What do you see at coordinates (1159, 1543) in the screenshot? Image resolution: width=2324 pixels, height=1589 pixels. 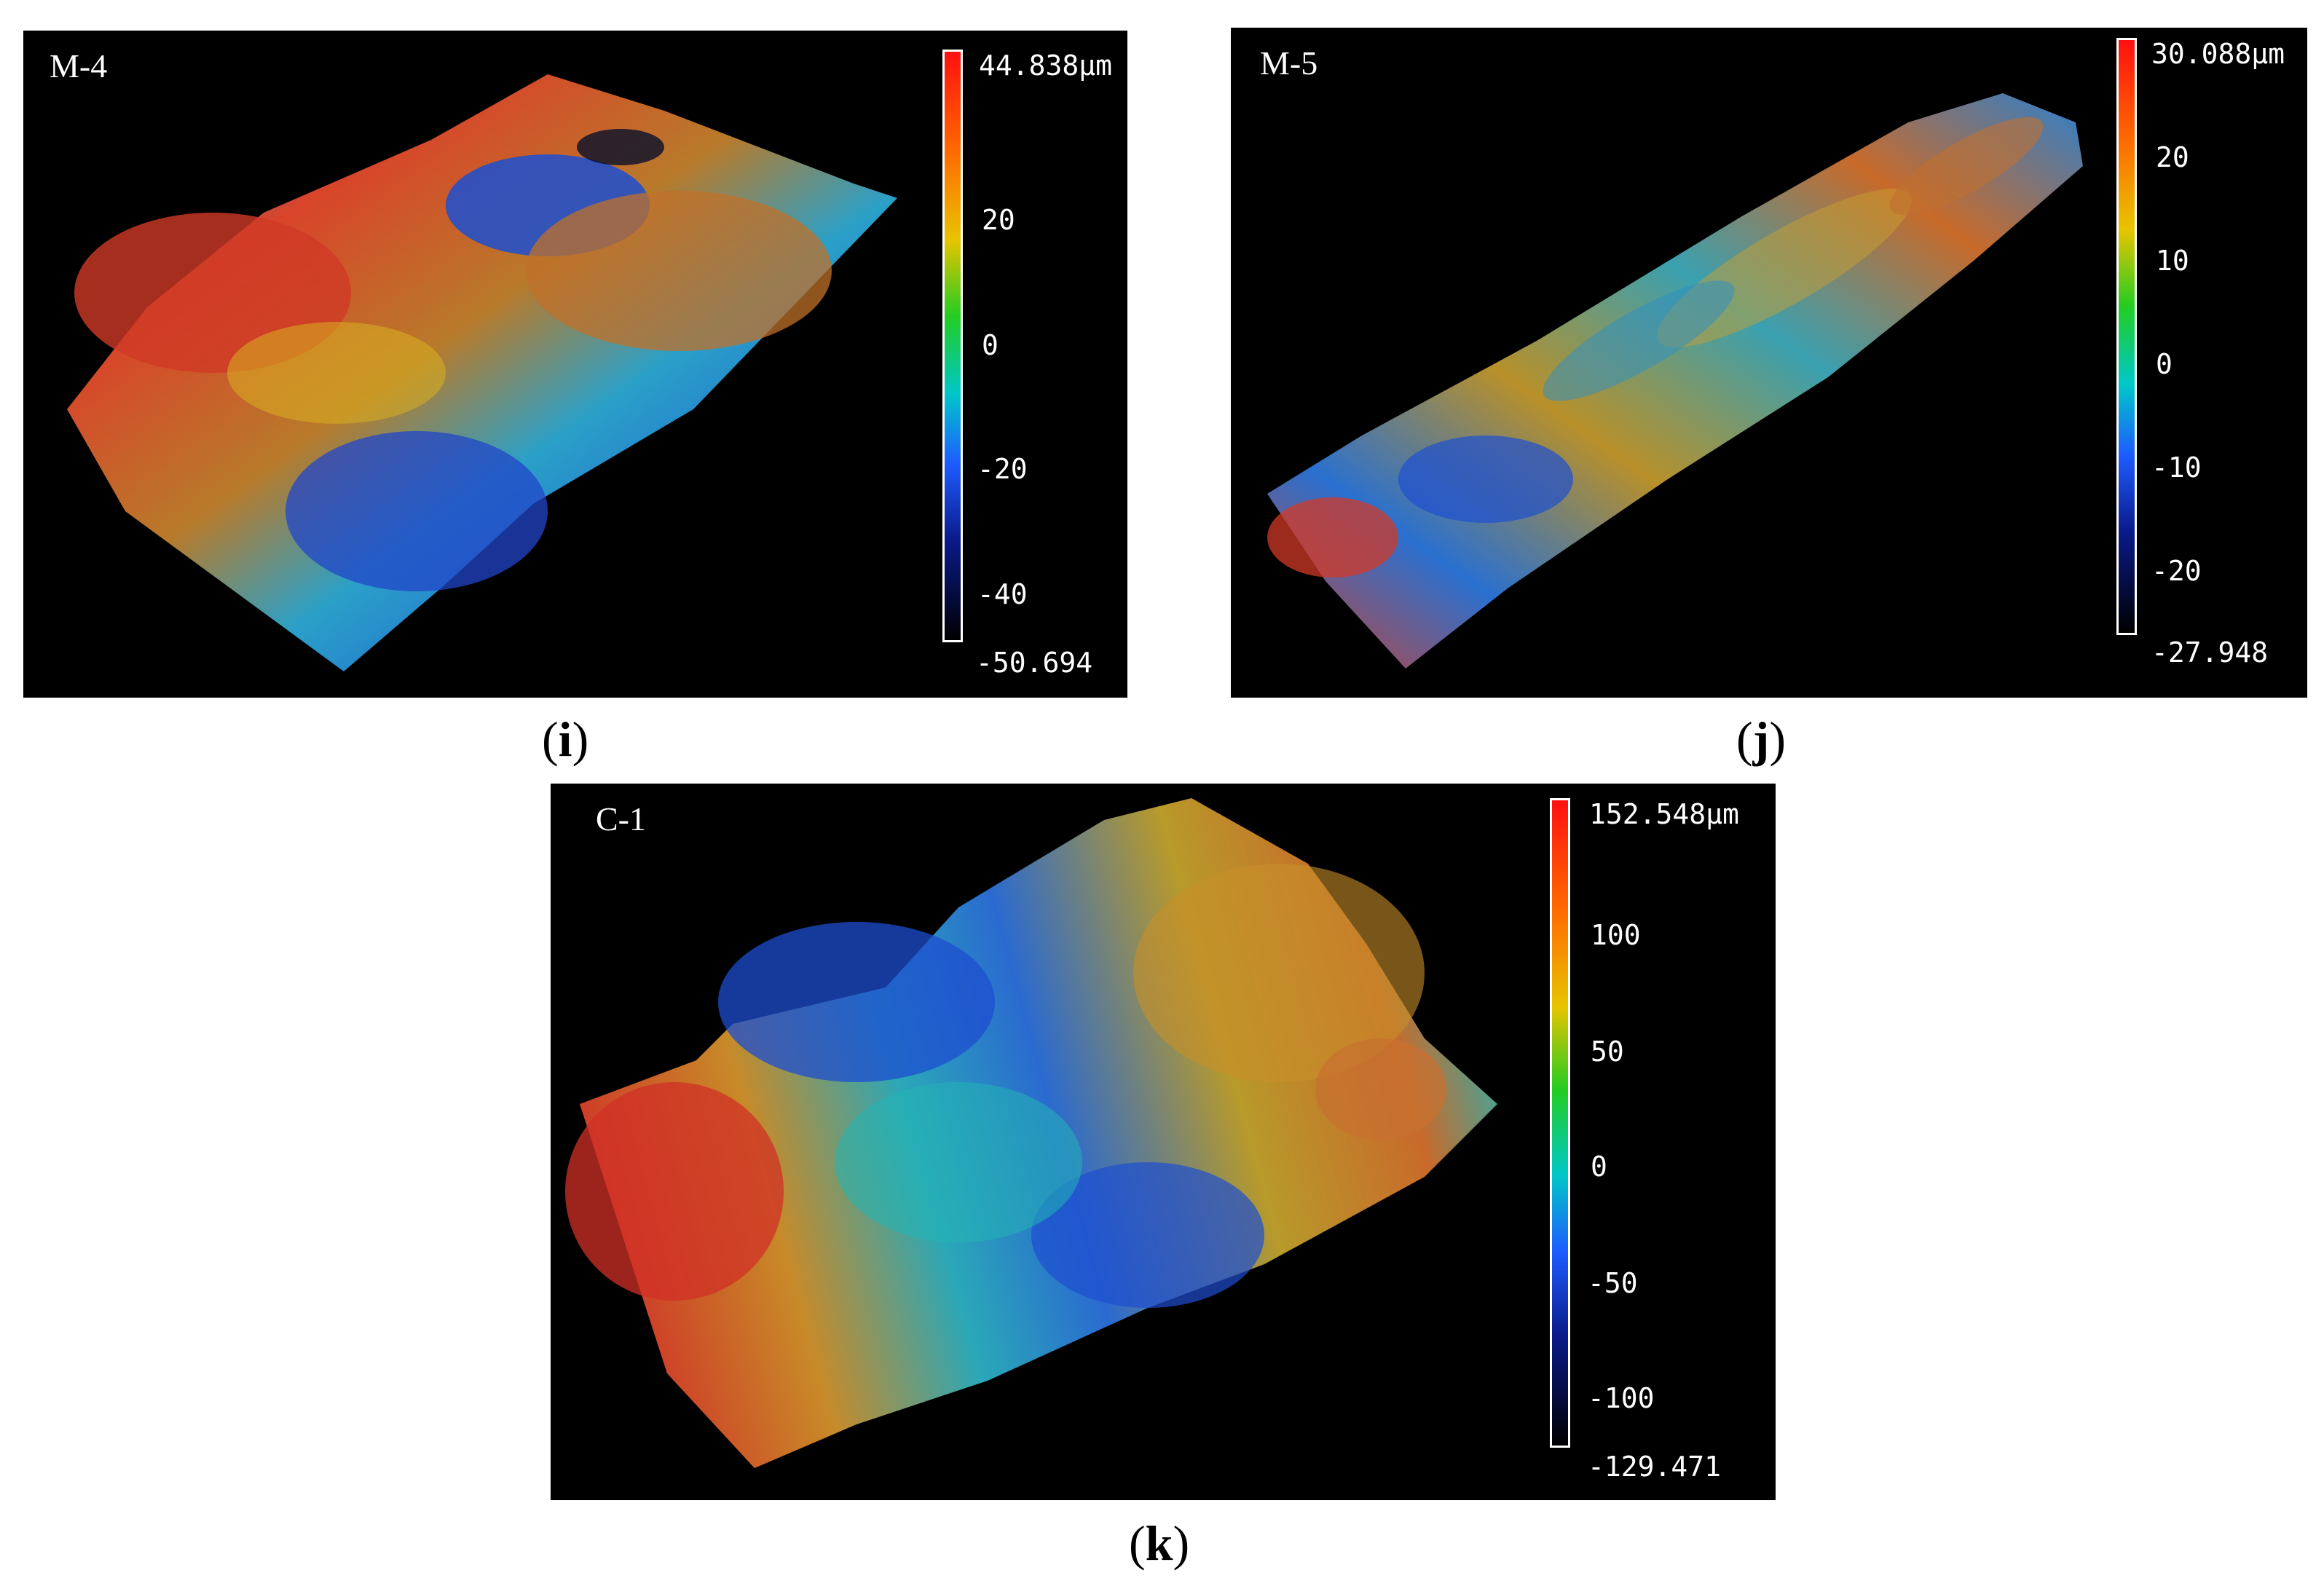 I see `caption-k: (k)` at bounding box center [1159, 1543].